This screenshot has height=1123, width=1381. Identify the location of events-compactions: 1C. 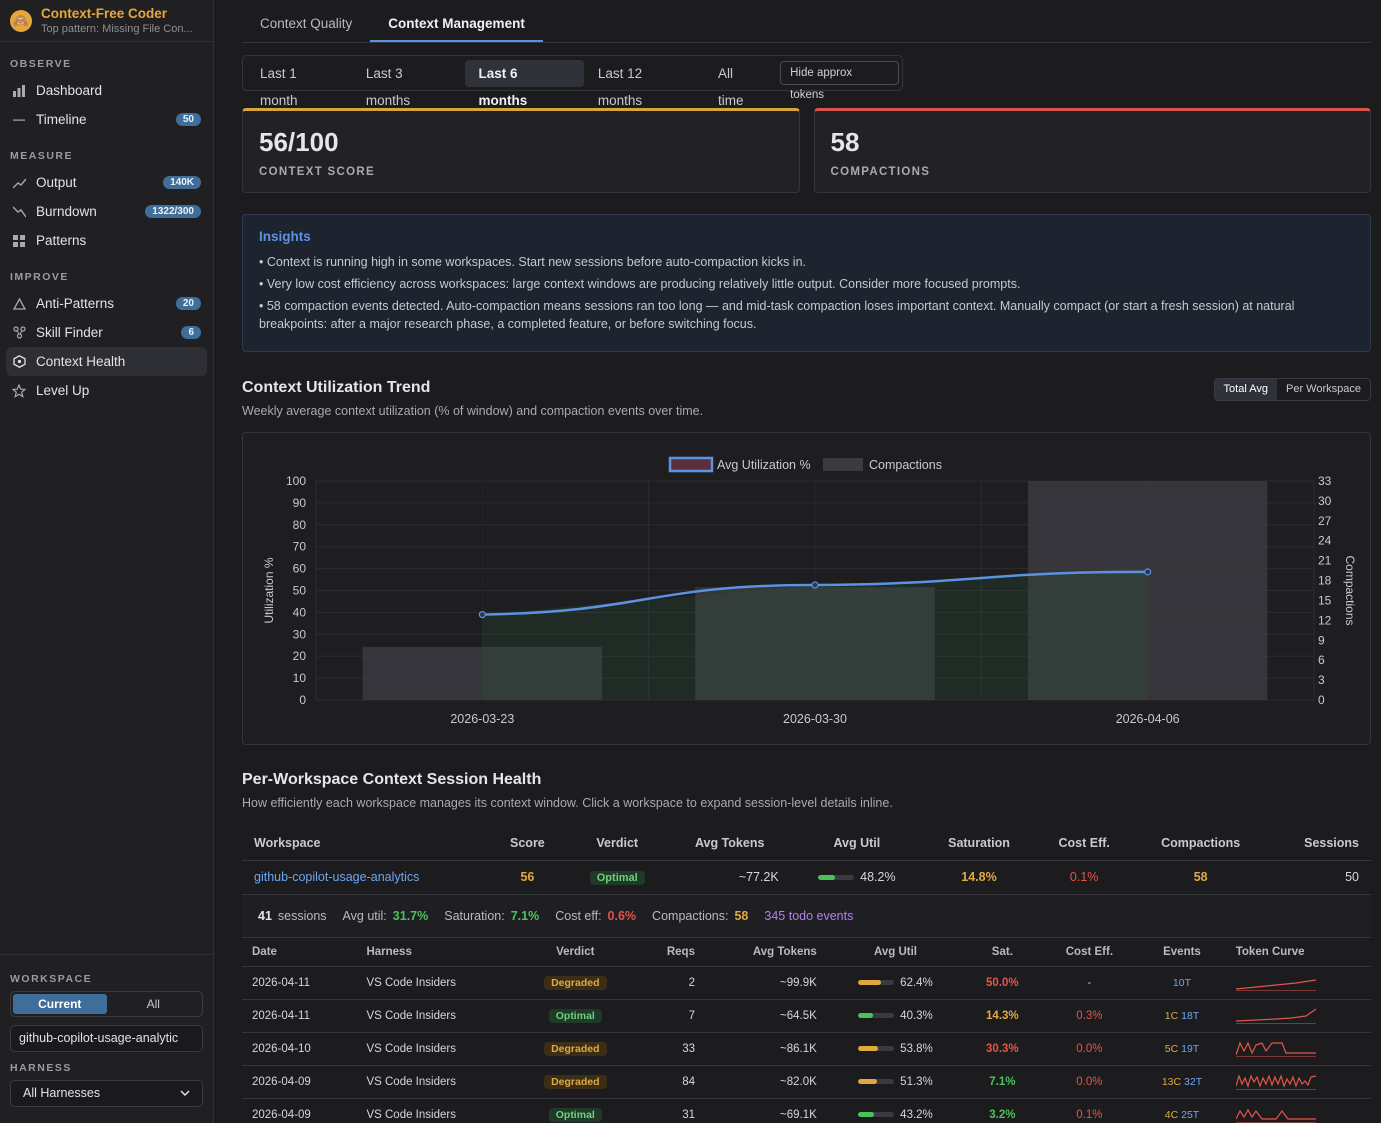
(1171, 1016).